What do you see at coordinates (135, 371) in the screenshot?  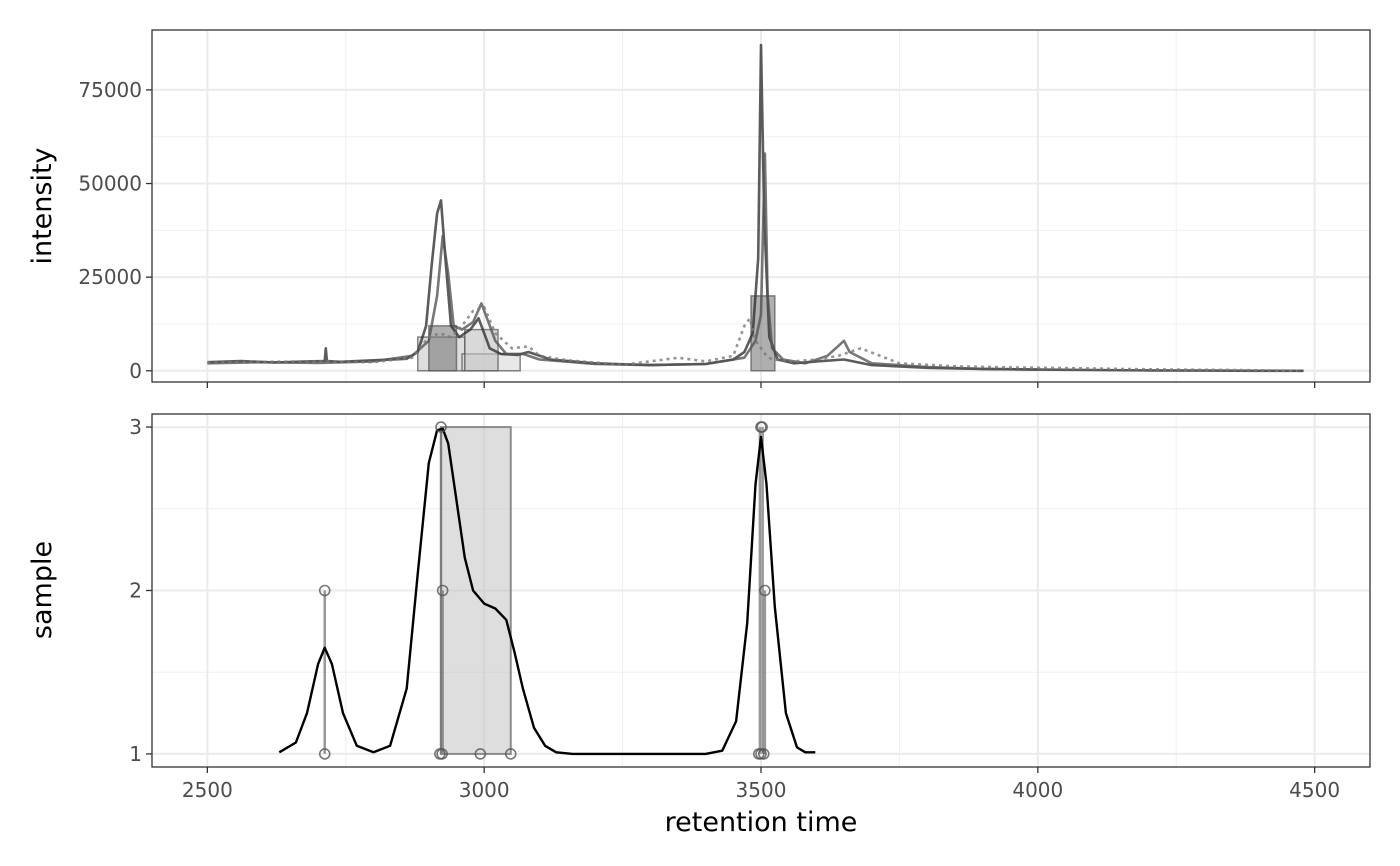 I see `y-tick-label: 0` at bounding box center [135, 371].